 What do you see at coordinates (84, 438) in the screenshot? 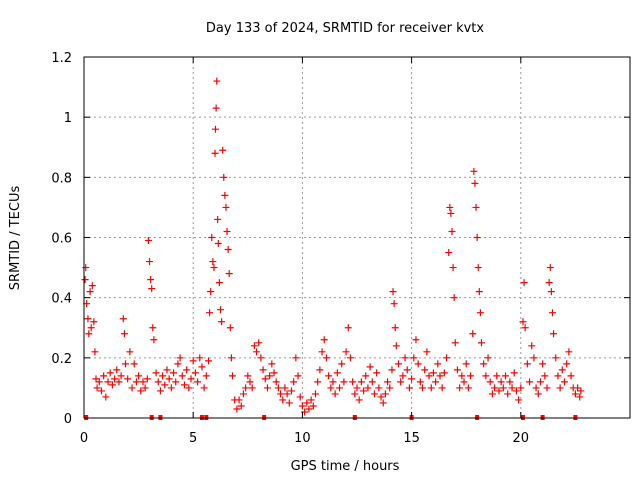
I see `x-tick-label: 0` at bounding box center [84, 438].